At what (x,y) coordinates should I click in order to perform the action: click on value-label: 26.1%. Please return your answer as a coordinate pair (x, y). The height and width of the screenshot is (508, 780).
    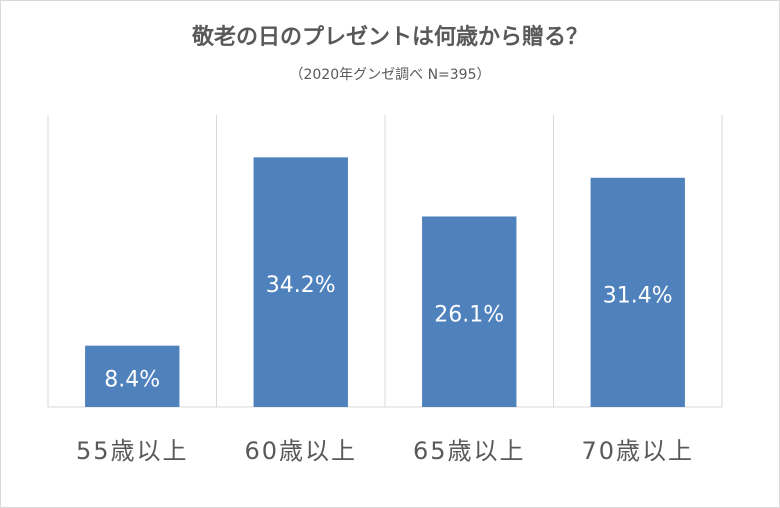
    Looking at the image, I should click on (469, 315).